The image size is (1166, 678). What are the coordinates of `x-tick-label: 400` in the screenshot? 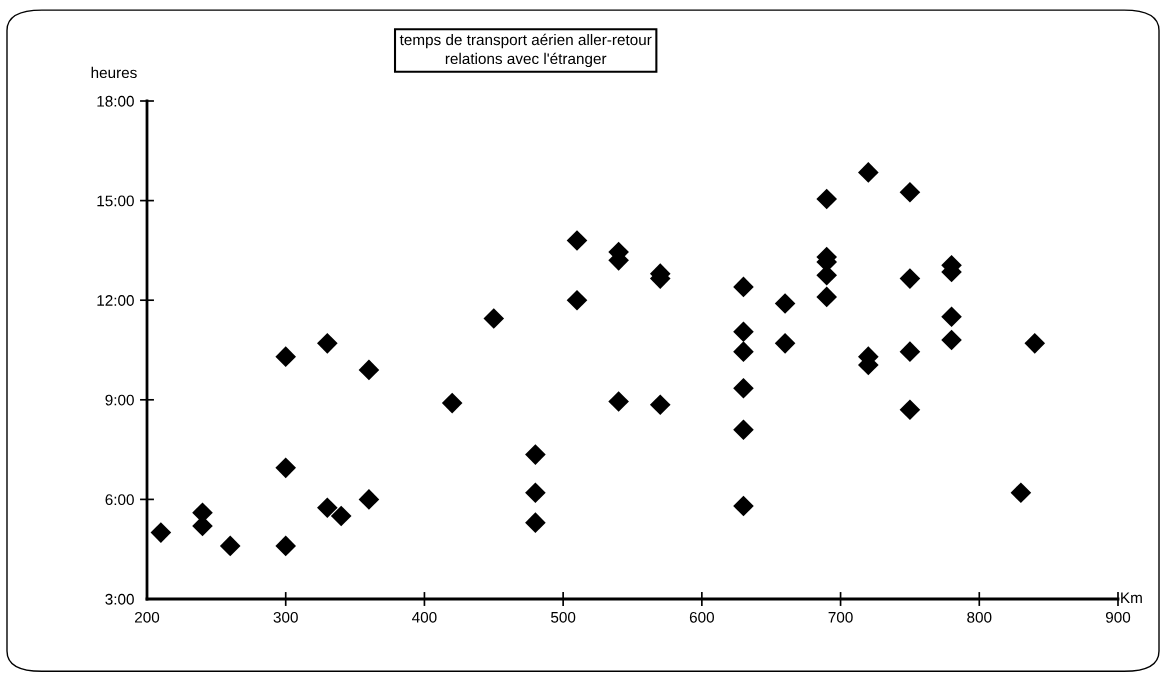 It's located at (424, 617).